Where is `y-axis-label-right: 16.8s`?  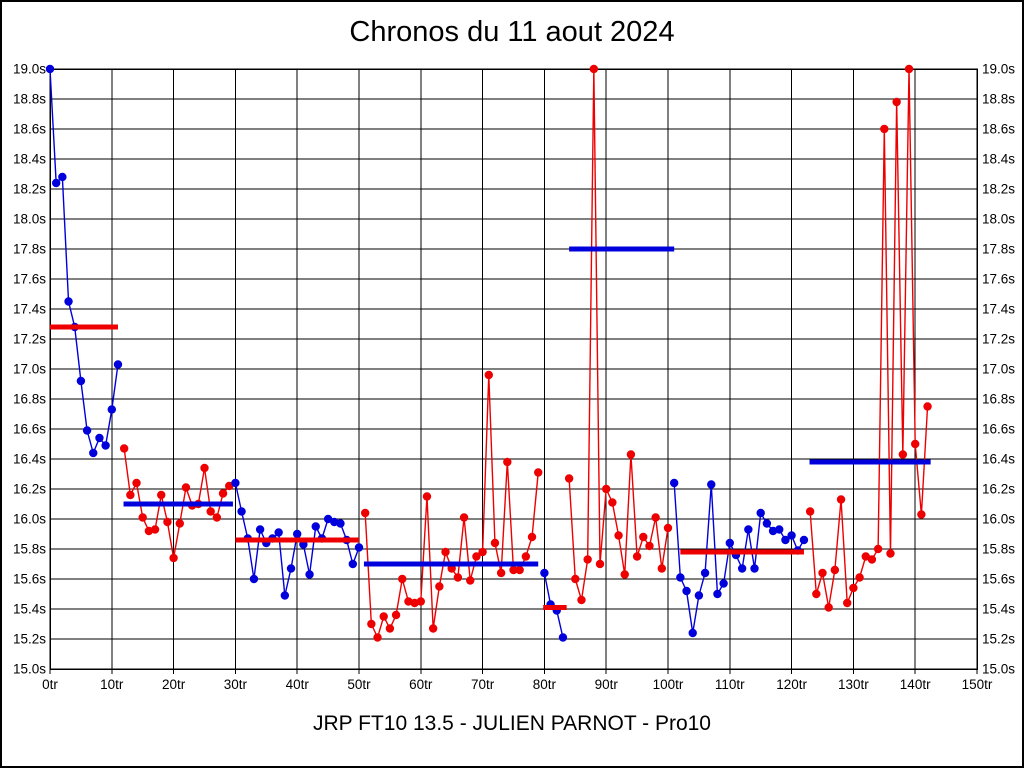 y-axis-label-right: 16.8s is located at coordinates (998, 399).